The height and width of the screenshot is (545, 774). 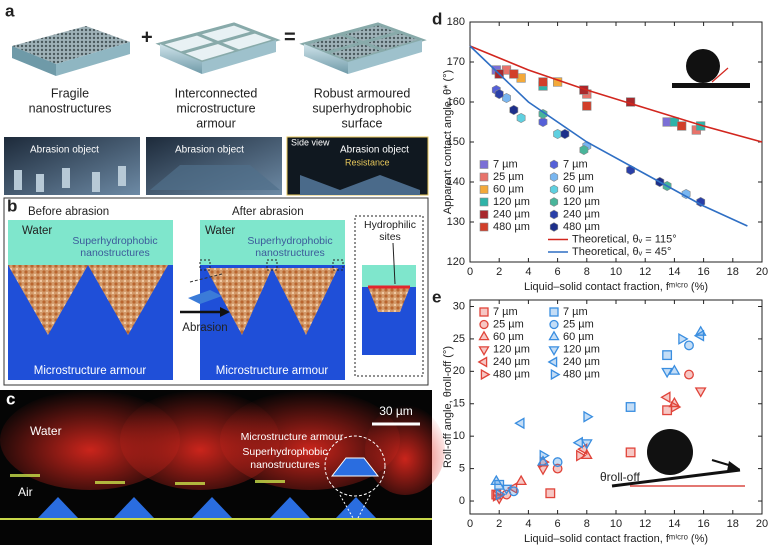 What do you see at coordinates (456, 22) in the screenshot?
I see `y-tick-label: 180` at bounding box center [456, 22].